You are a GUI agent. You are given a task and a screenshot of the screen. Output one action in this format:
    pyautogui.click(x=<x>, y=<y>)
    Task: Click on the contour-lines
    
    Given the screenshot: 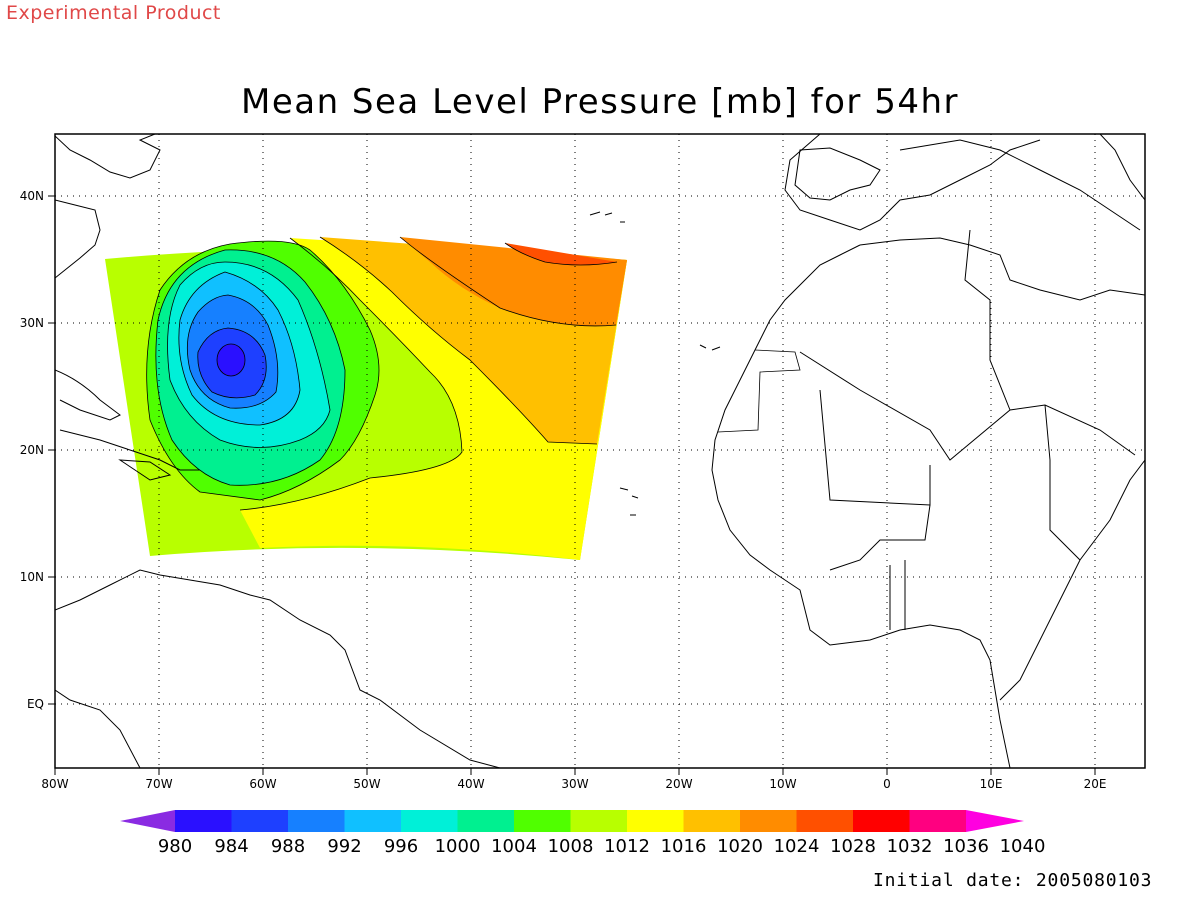 What is the action you would take?
    pyautogui.click(x=382, y=373)
    